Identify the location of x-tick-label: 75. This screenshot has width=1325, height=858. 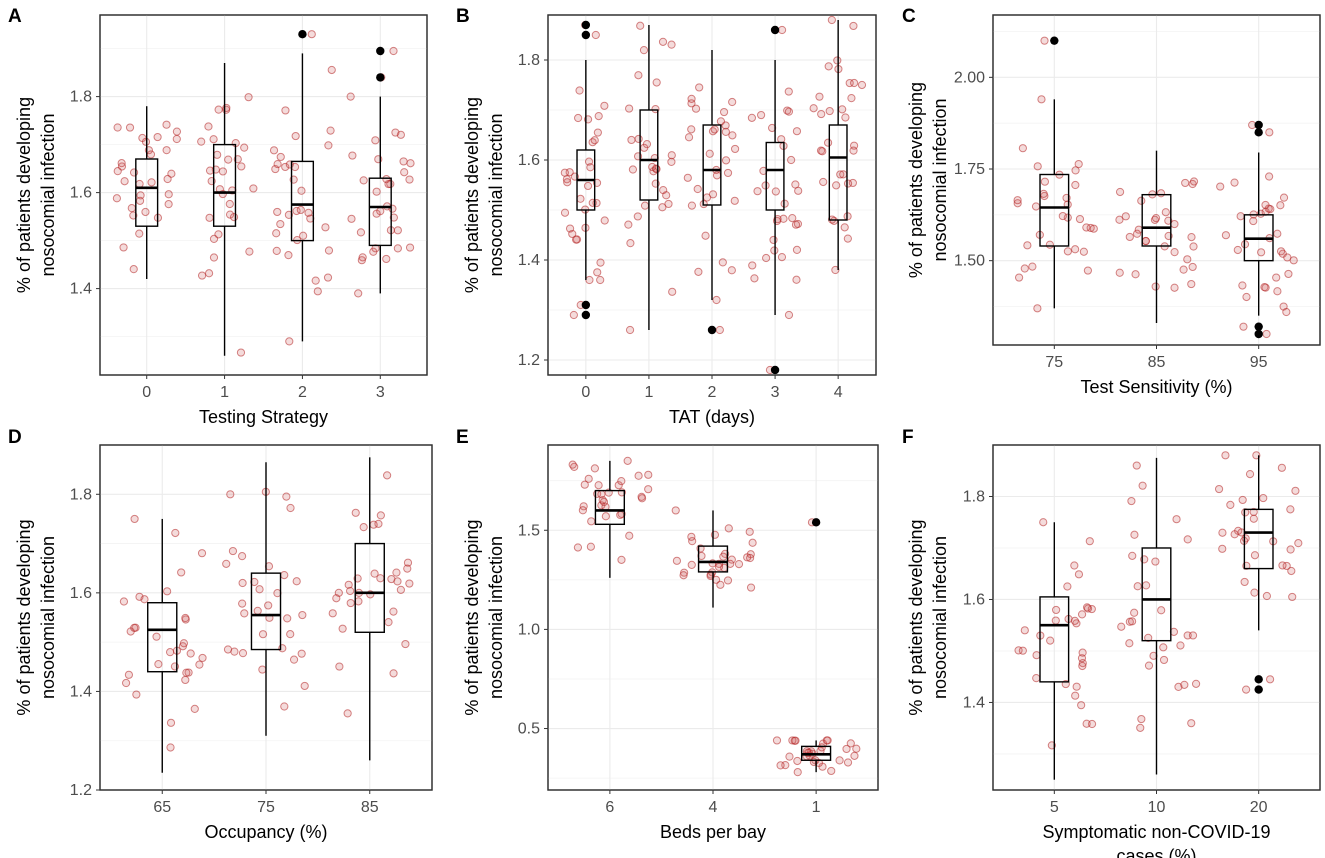
(1054, 362).